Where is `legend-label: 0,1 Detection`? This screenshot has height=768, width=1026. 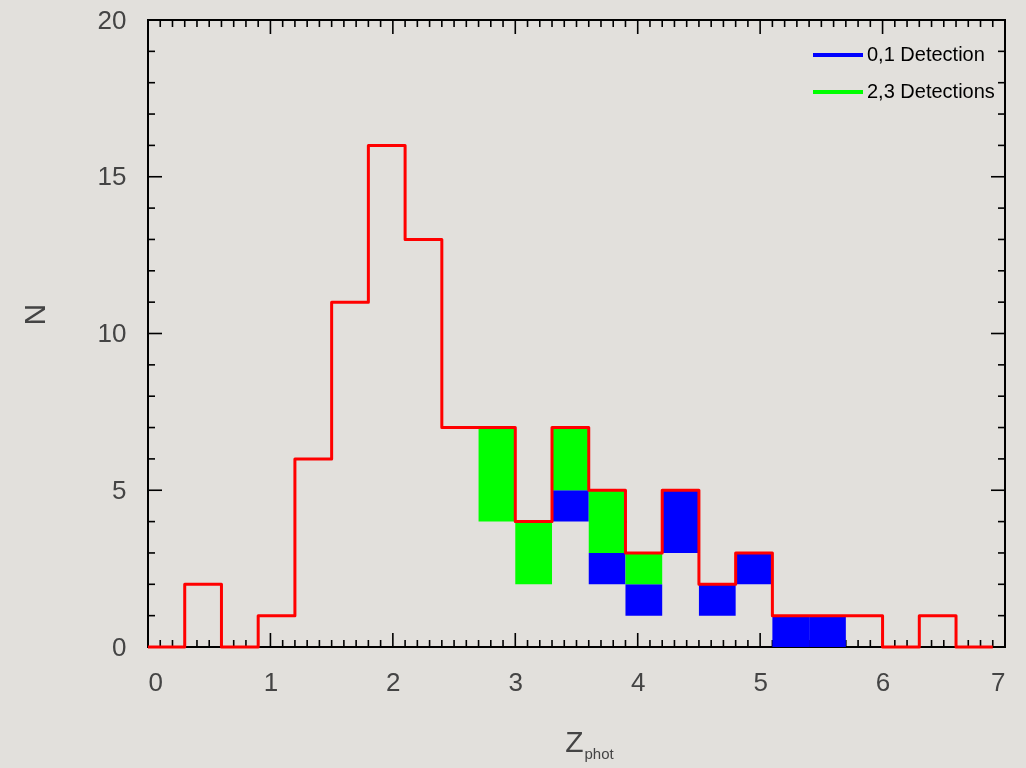 legend-label: 0,1 Detection is located at coordinates (926, 54).